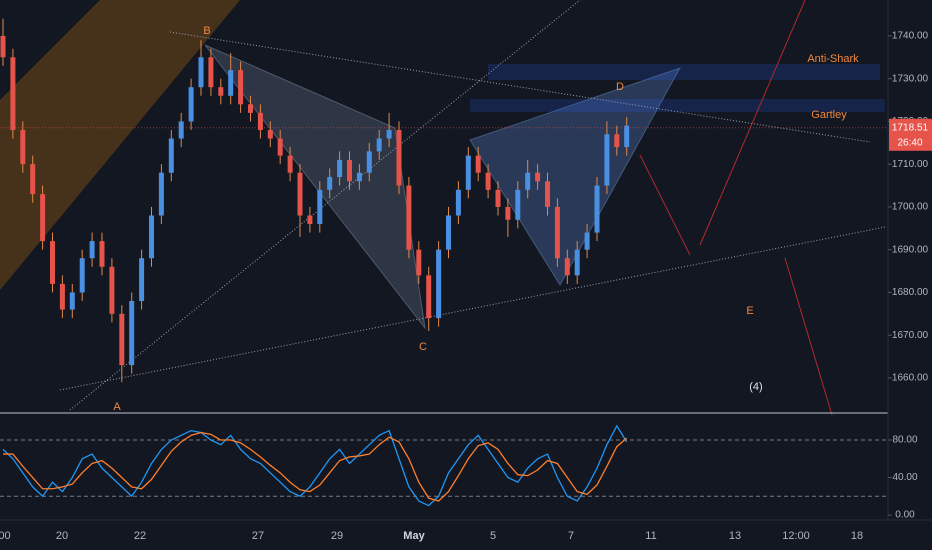  What do you see at coordinates (749, 311) in the screenshot?
I see `annotation: E` at bounding box center [749, 311].